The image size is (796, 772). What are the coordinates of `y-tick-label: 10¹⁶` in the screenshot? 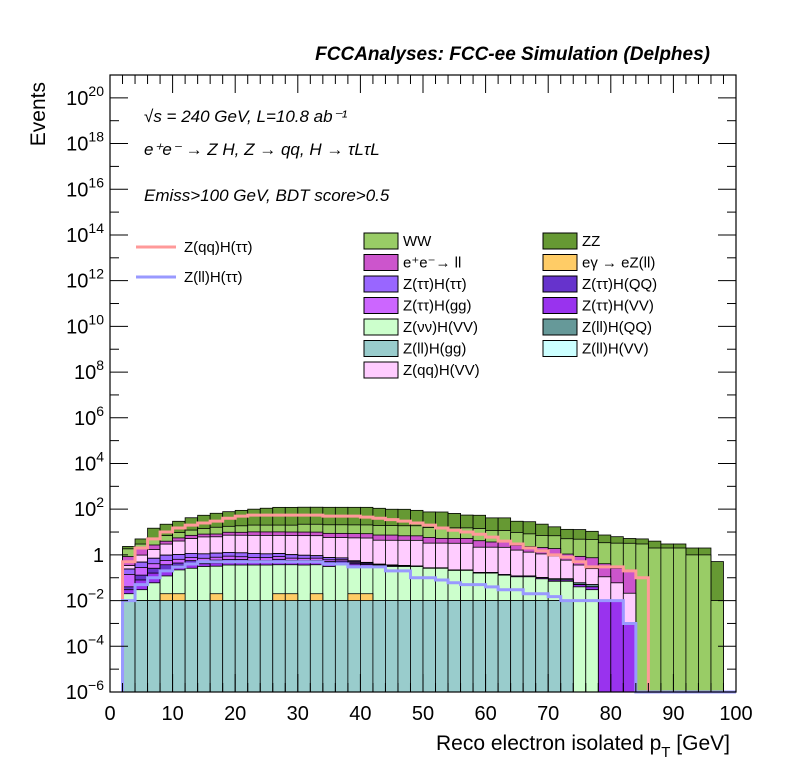 It's located at (85, 187).